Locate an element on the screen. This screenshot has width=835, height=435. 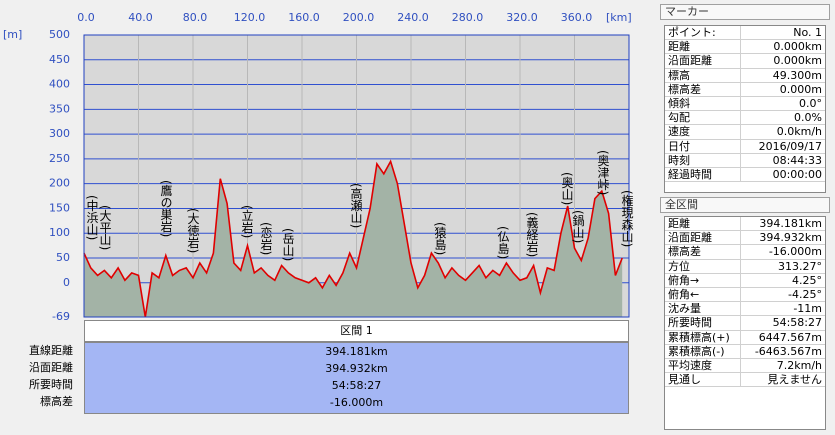
peak-label: (高瀬山) is located at coordinates (356, 205).